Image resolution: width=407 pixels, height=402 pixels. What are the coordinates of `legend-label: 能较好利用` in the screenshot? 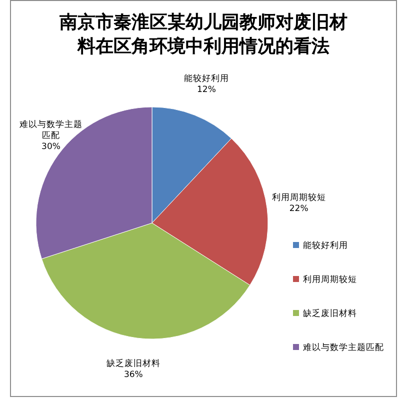 It's located at (325, 245).